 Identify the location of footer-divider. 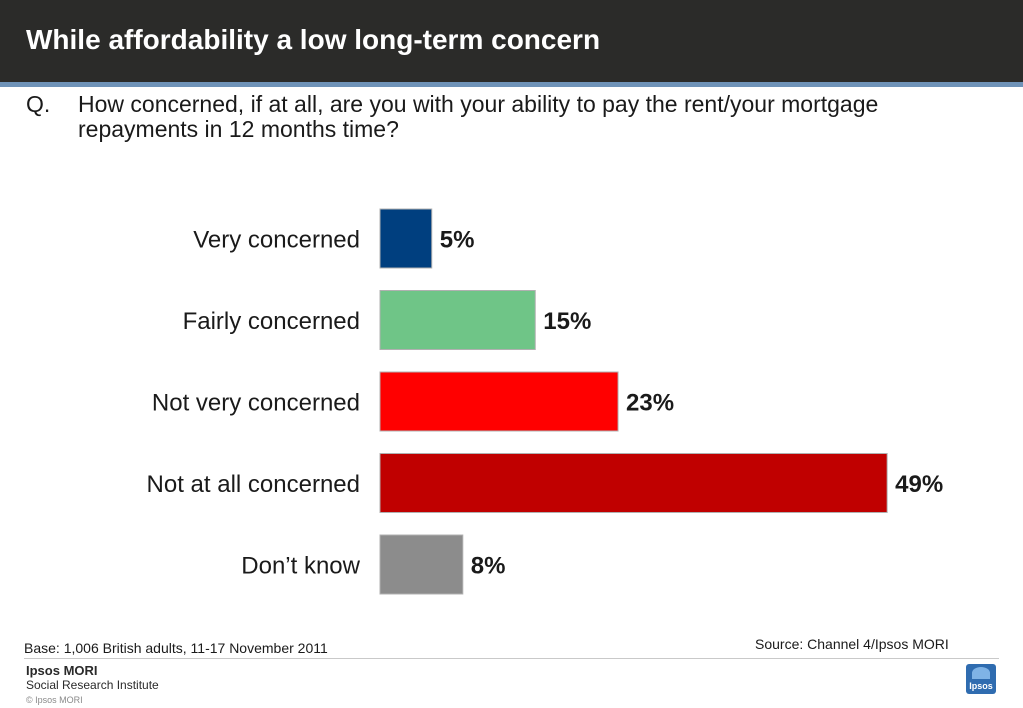
(511, 658).